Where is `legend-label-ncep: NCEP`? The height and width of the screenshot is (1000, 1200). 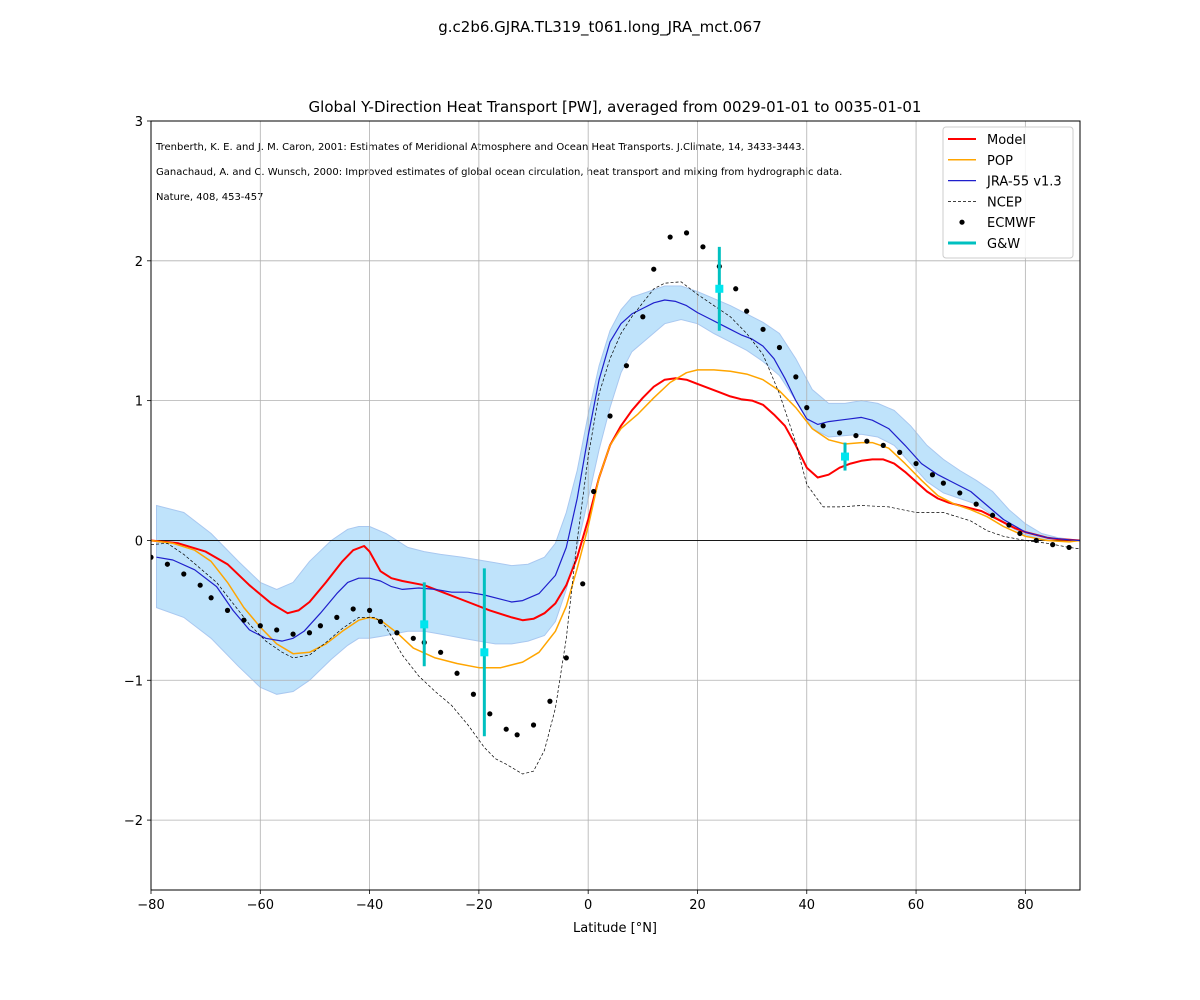
legend-label-ncep: NCEP is located at coordinates (1004, 202).